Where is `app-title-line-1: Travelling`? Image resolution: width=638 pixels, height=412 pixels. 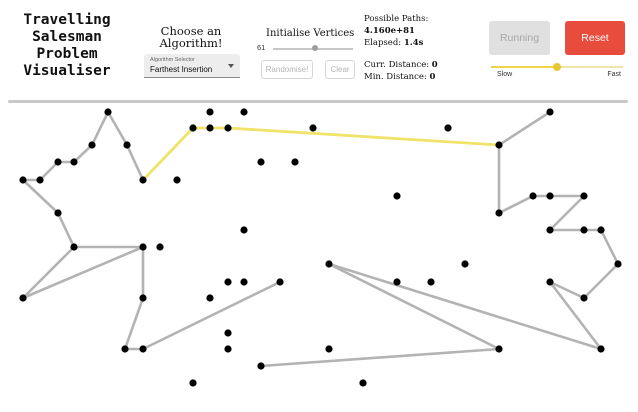
app-title-line-1: Travelling is located at coordinates (67, 20).